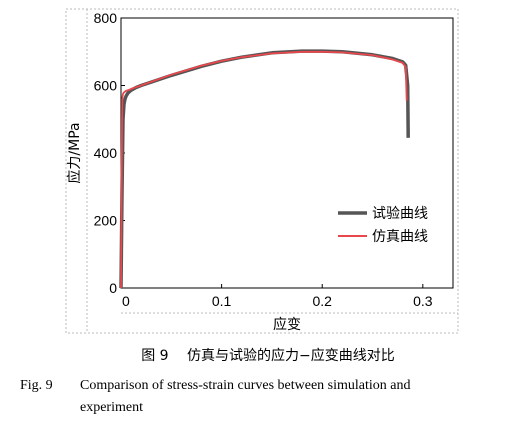 This screenshot has width=530, height=428. I want to click on y-tick-label: 200, so click(106, 221).